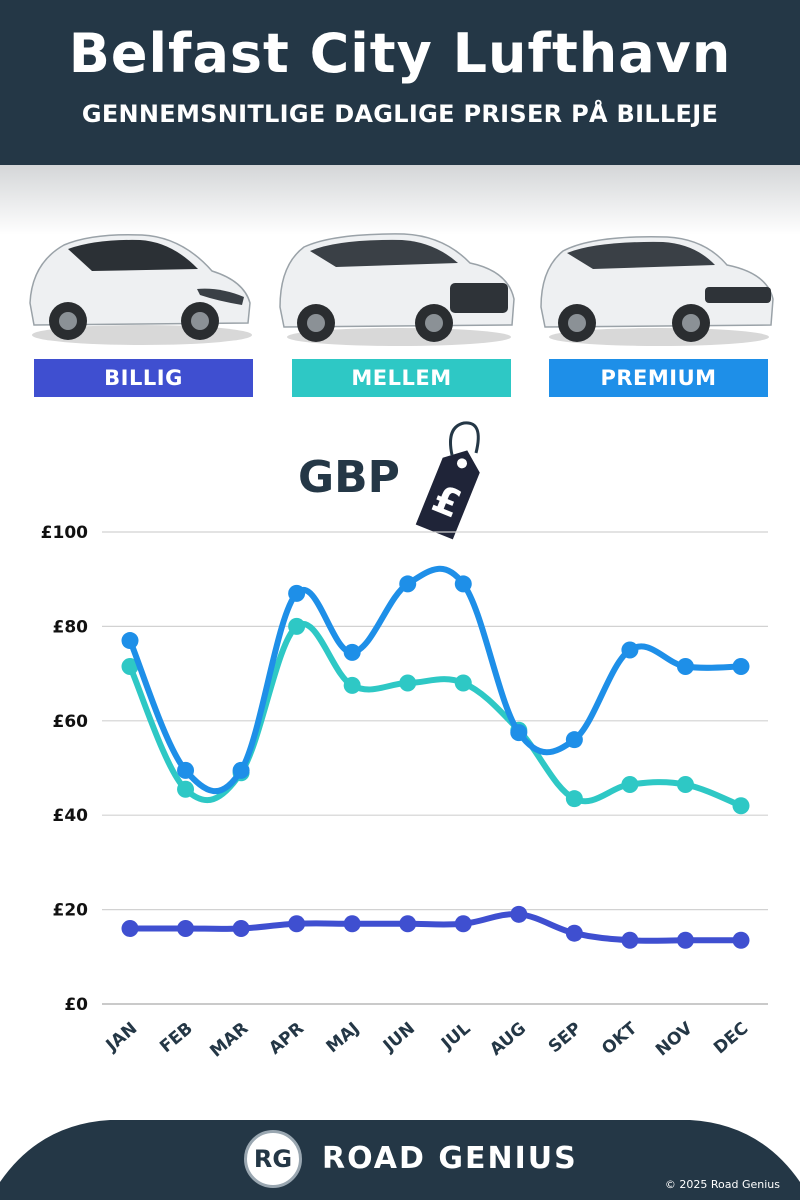 This screenshot has height=1200, width=800. I want to click on x-tick-label: MAR, so click(229, 1040).